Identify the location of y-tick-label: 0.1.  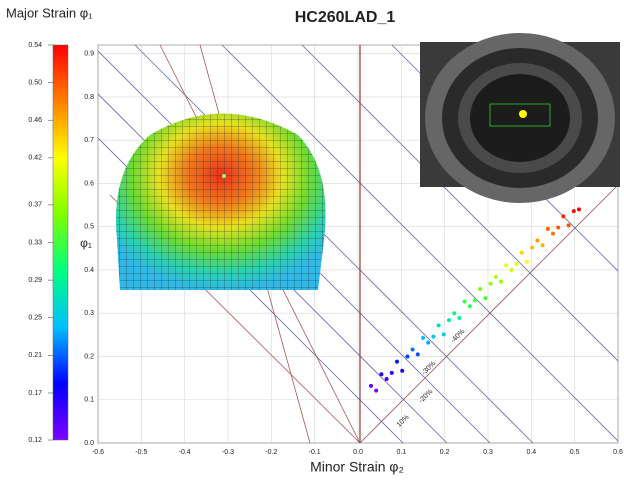
(89, 400).